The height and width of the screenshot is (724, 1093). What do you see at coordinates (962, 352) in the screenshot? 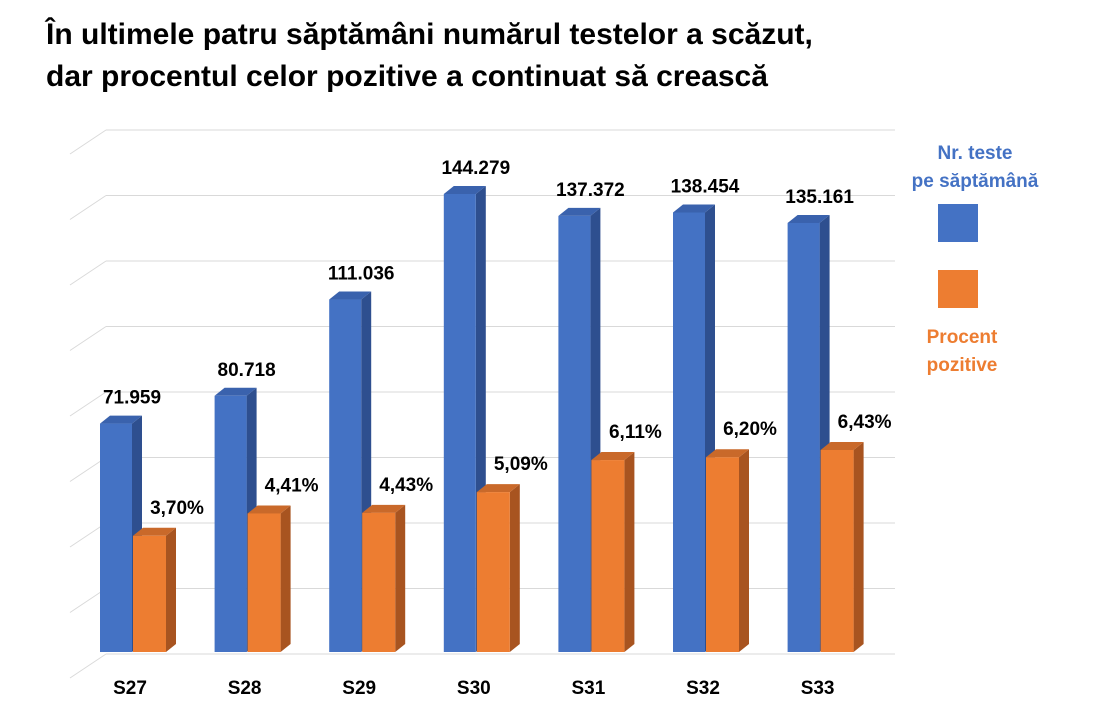
I see `legend-label-percent: Procent pozitive` at bounding box center [962, 352].